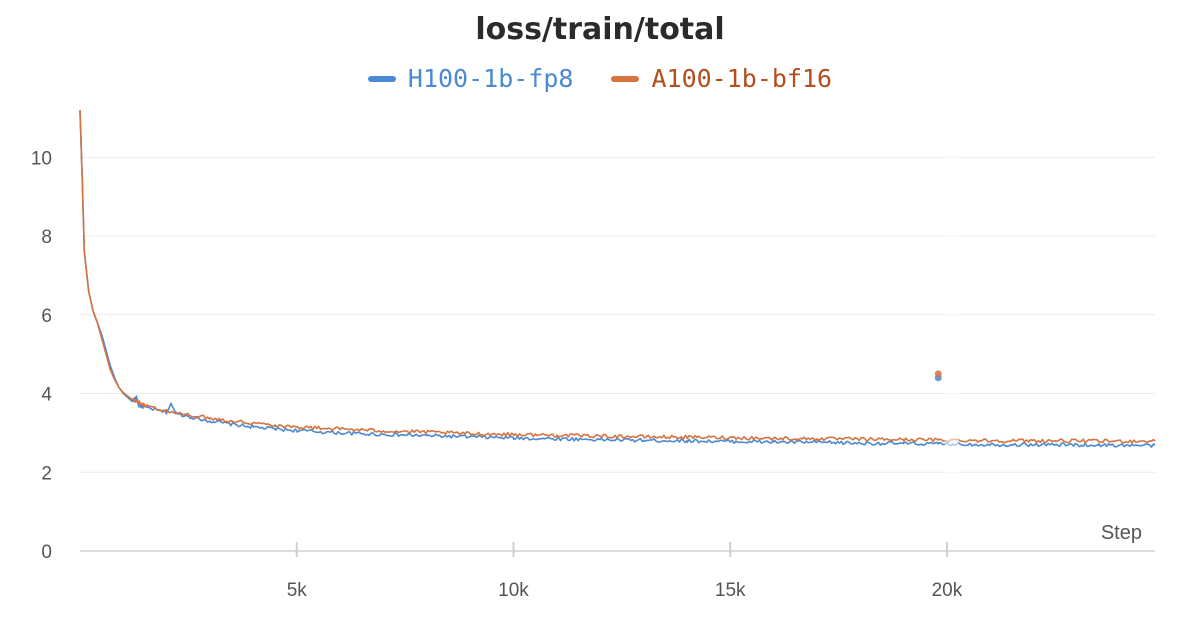 The width and height of the screenshot is (1200, 638). Describe the element at coordinates (46, 473) in the screenshot. I see `y-tick-label-1: 2` at that location.